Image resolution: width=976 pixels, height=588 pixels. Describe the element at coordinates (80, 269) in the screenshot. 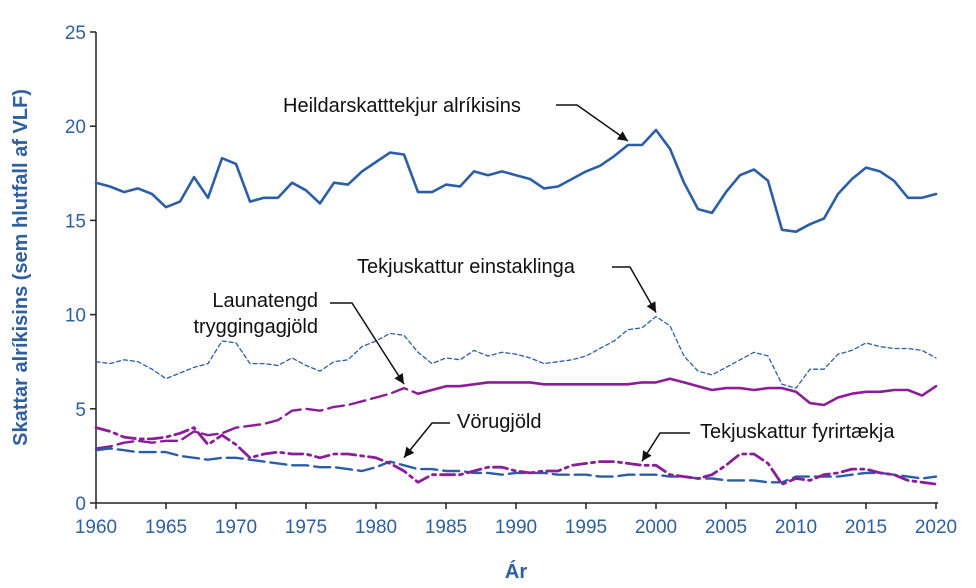

I see `y-axis-ticks: 0 5 10 15 20 25` at that location.